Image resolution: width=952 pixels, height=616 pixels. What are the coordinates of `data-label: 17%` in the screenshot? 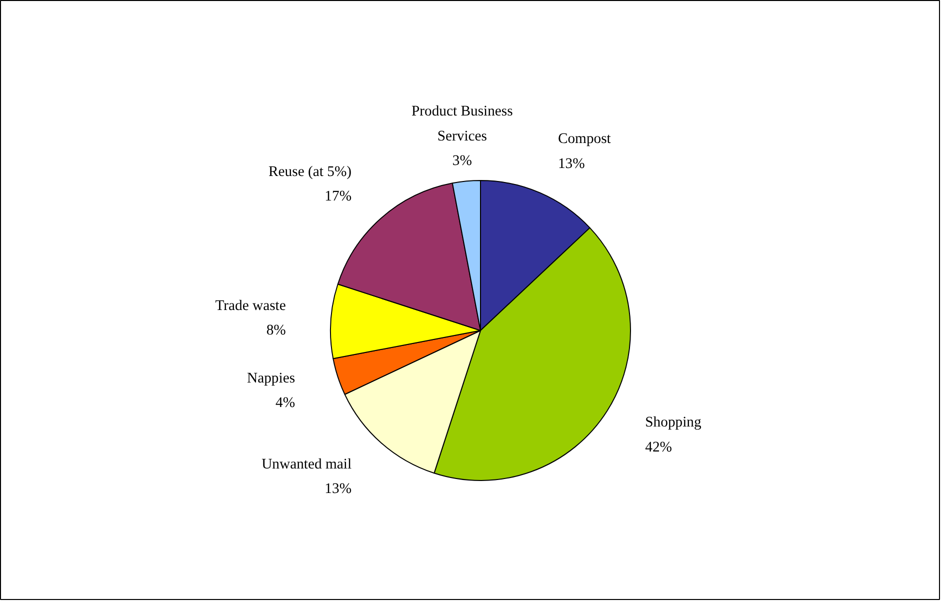 It's located at (338, 196).